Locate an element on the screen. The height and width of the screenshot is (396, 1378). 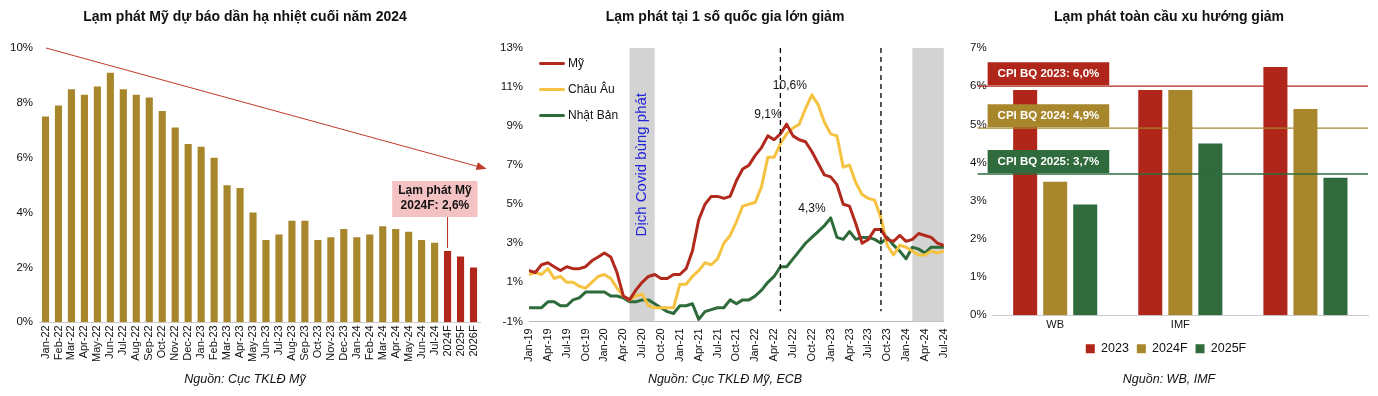
x-tick-label: Jul-20 is located at coordinates (641, 343).